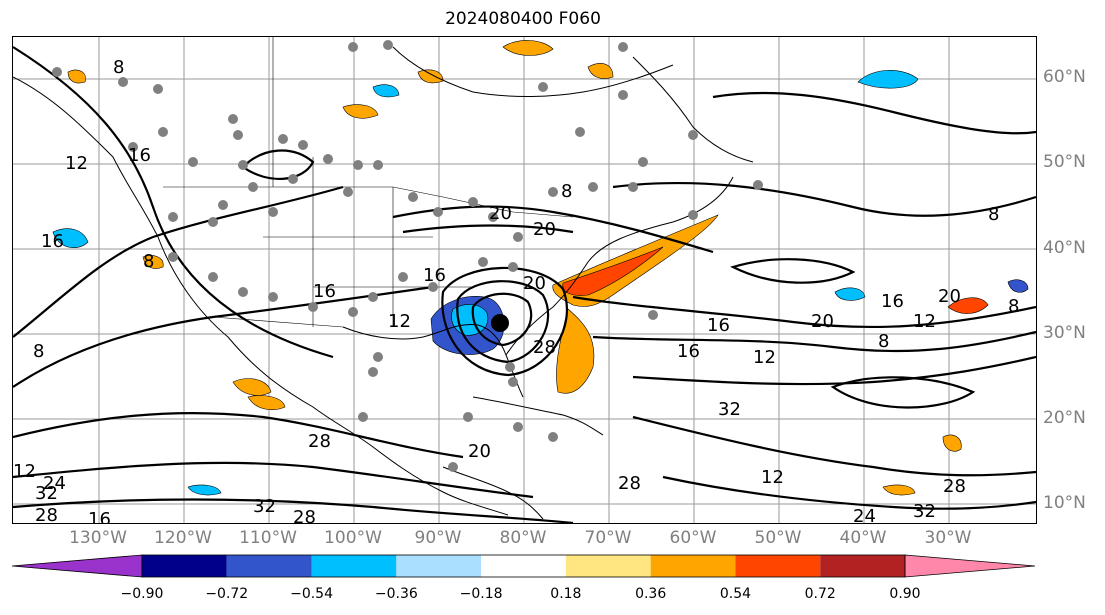 The image size is (1105, 615). I want to click on lon-label-80w: 80°W, so click(523, 538).